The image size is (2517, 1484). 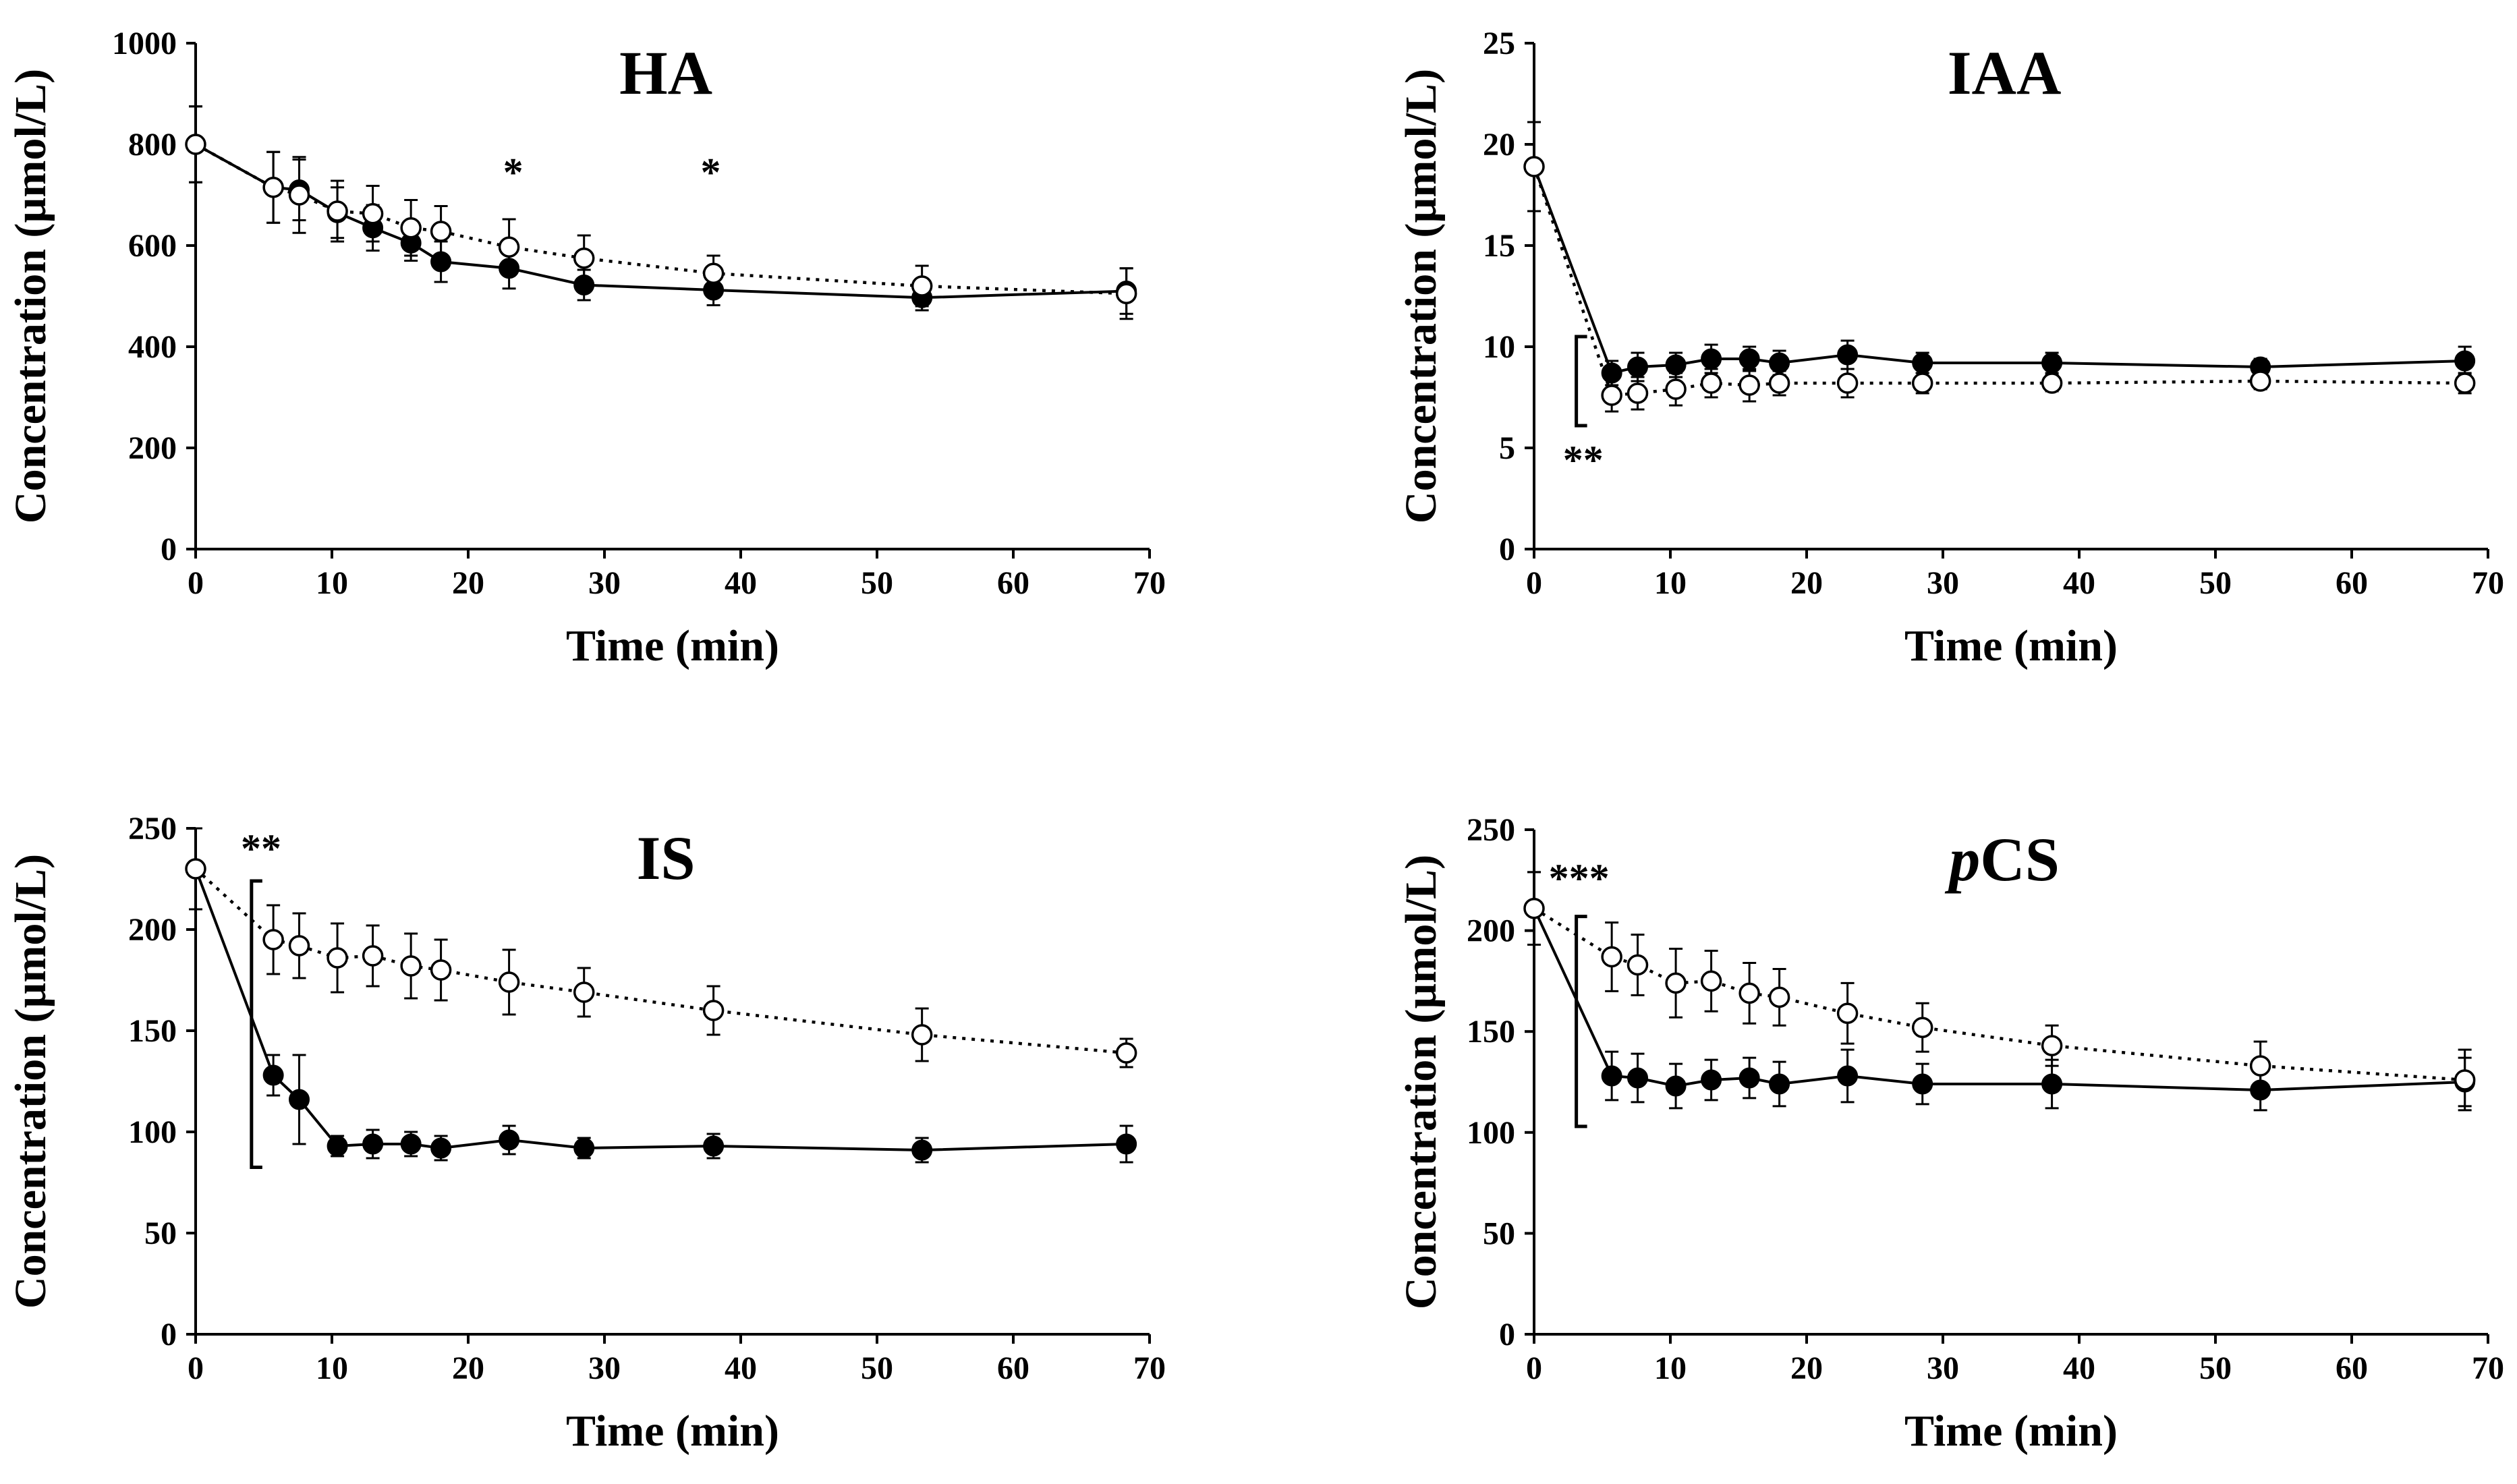 What do you see at coordinates (1534, 583) in the screenshot?
I see `iaa-x-tick-label-0: 0` at bounding box center [1534, 583].